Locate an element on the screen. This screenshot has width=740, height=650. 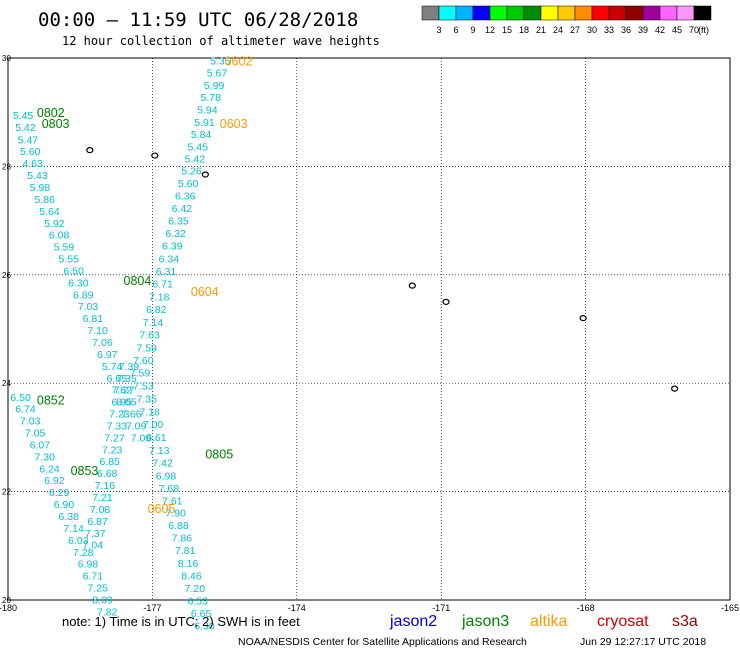
y-tick-label: 26 is located at coordinates (6, 275).